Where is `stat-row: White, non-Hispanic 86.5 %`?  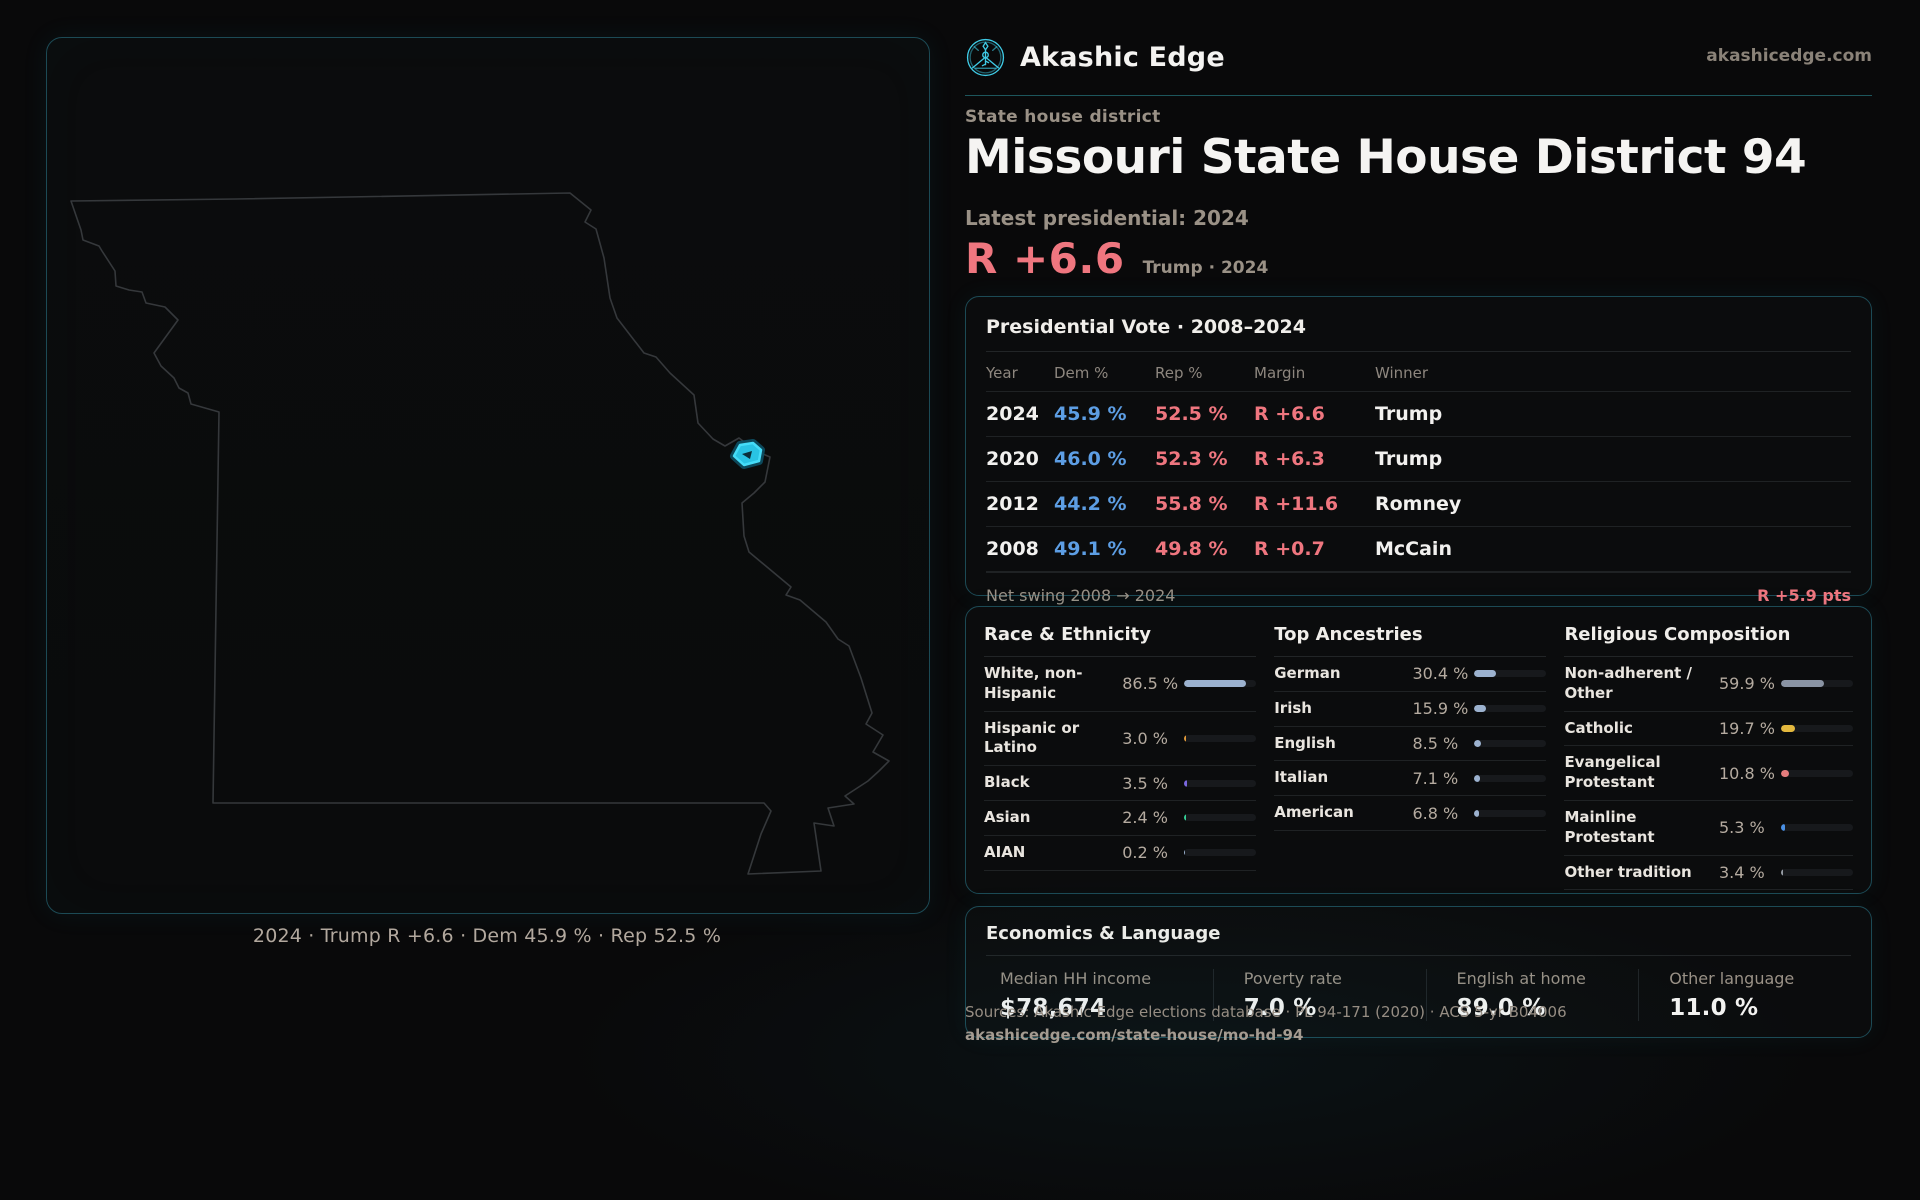
stat-row: White, non-Hispanic 86.5 % is located at coordinates (1120, 684).